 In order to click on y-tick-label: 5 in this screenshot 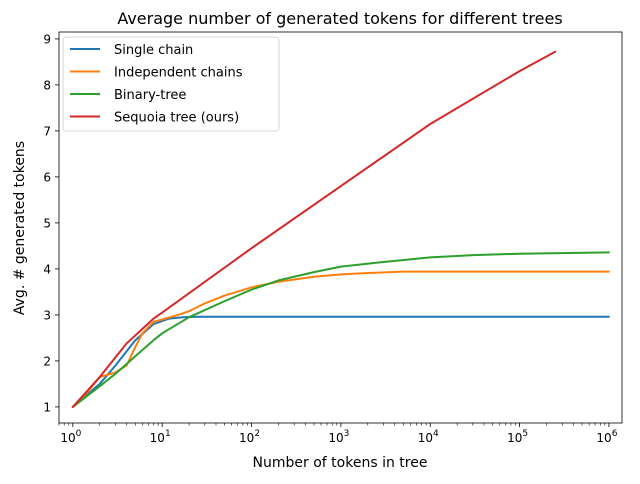, I will do `click(47, 223)`.